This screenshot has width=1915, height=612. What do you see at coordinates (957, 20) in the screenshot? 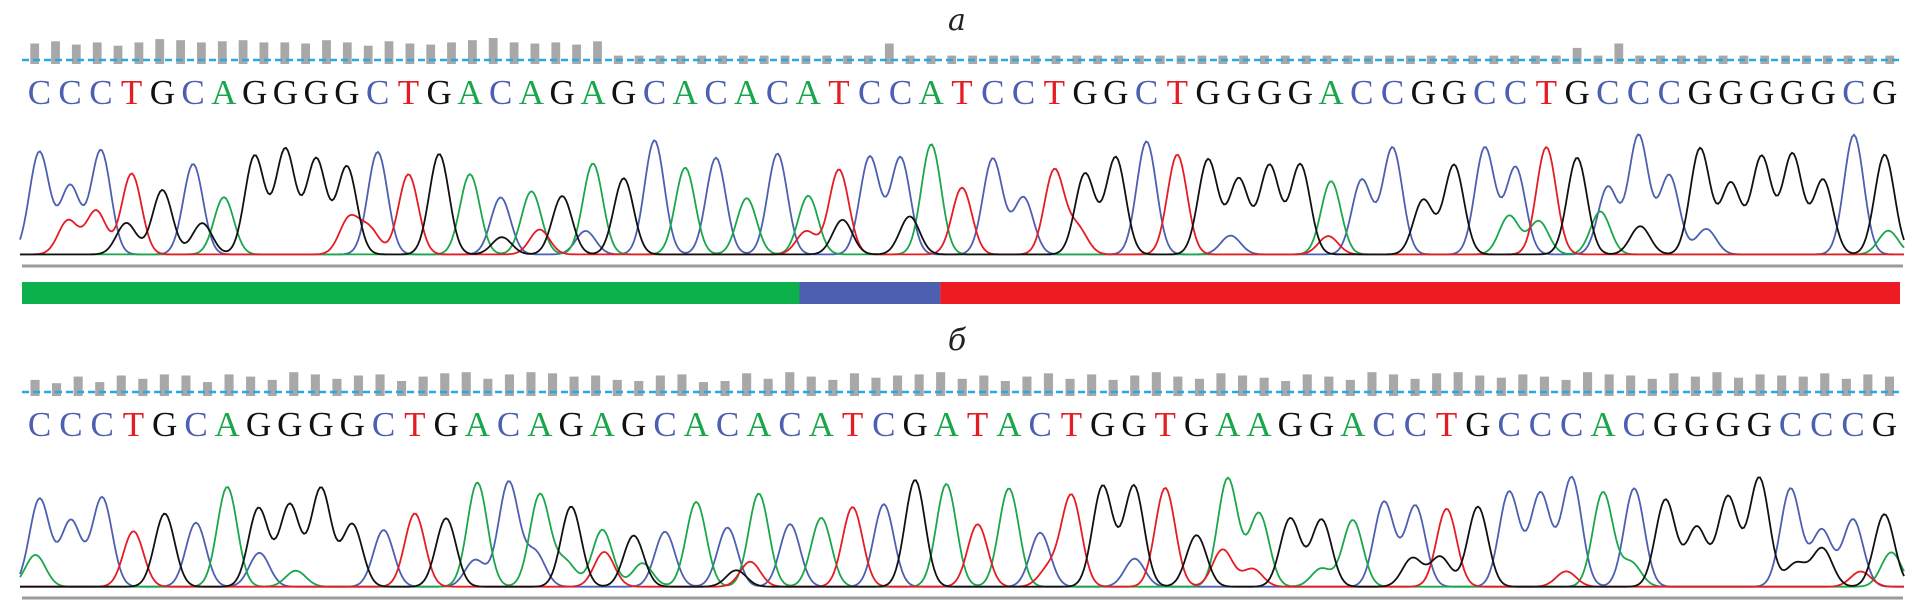
I see `panel-a-label: а` at bounding box center [957, 20].